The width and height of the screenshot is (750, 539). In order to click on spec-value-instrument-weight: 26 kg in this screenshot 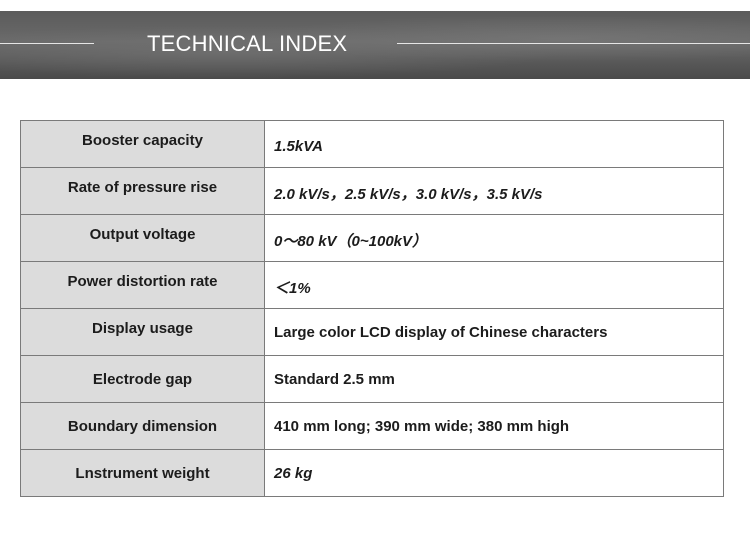, I will do `click(494, 473)`.